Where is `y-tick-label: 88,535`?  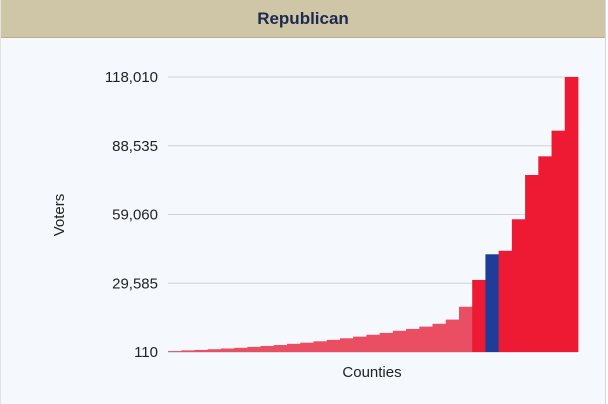 y-tick-label: 88,535 is located at coordinates (135, 146).